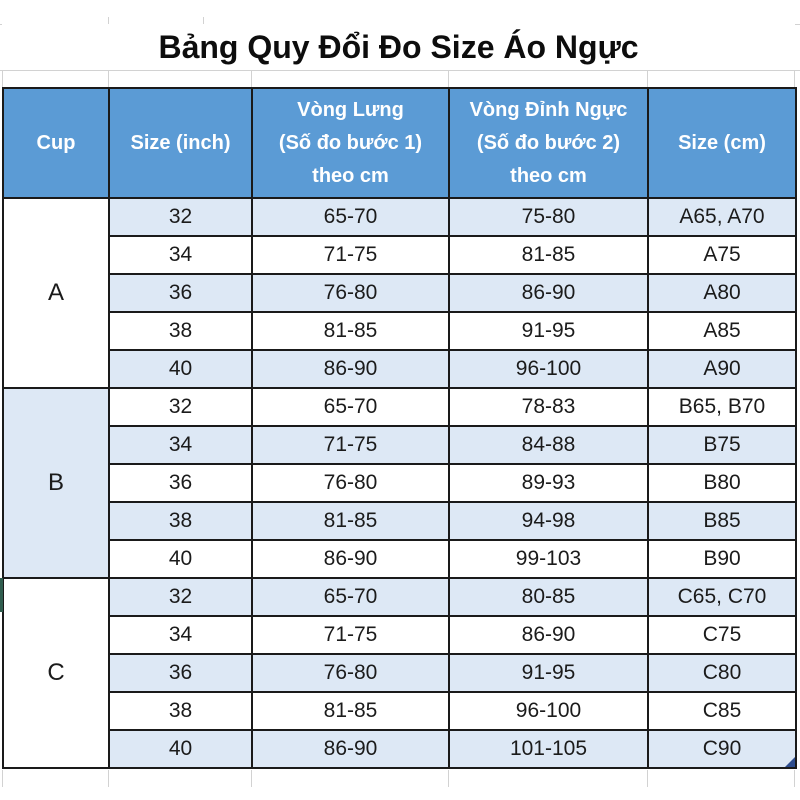  Describe the element at coordinates (548, 521) in the screenshot. I see `bust-cell: 94-98` at that location.